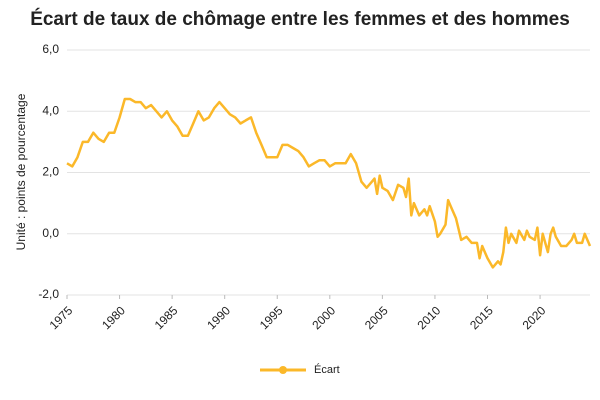 The image size is (600, 400). I want to click on y-tick-label: 6,0, so click(50, 49).